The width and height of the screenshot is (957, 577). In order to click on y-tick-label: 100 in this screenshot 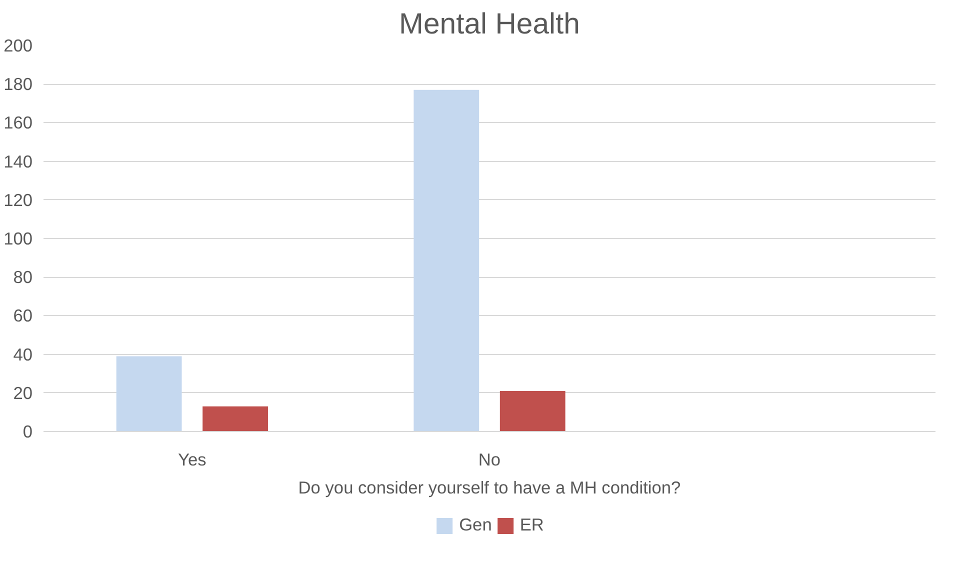, I will do `click(18, 238)`.